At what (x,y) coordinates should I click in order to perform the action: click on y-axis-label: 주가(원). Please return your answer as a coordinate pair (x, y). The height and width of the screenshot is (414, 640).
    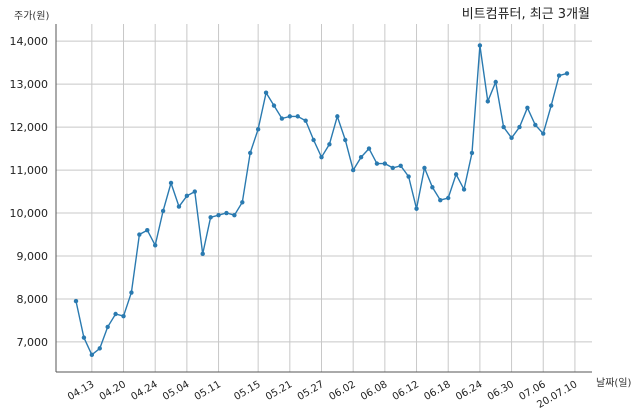
    Looking at the image, I should click on (32, 16).